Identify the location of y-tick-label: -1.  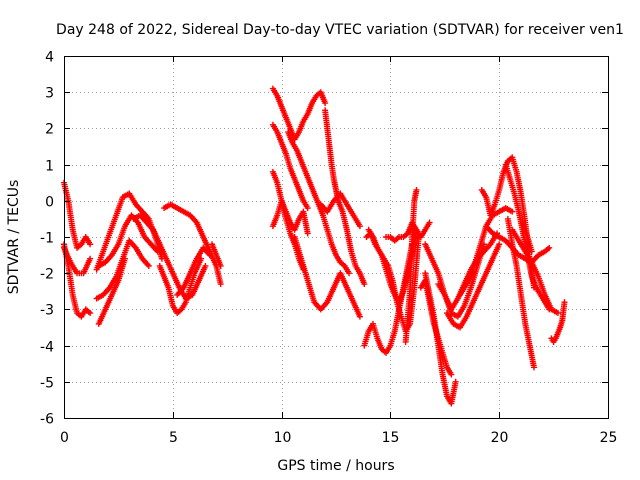
(47, 239).